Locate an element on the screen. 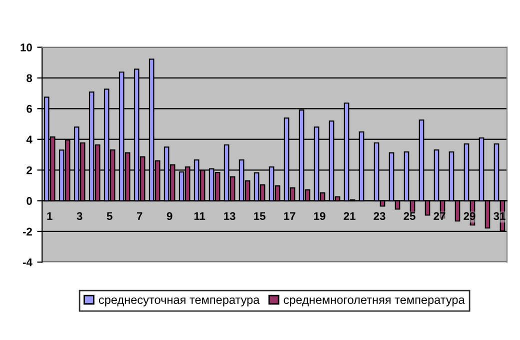 The image size is (520, 340). y-tick-label: 6 is located at coordinates (29, 108).